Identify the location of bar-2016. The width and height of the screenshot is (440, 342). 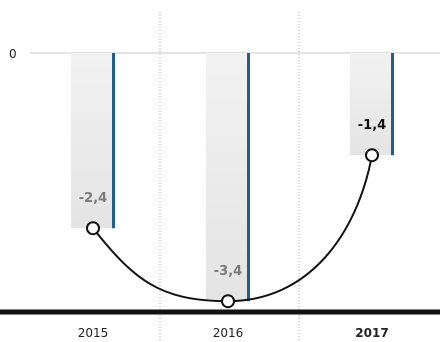
(228, 177).